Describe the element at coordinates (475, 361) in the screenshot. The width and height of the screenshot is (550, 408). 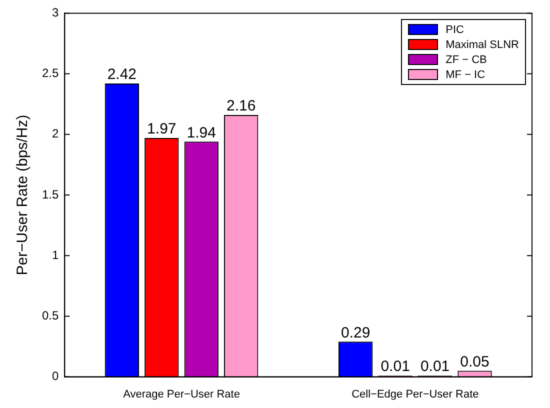
I see `data-label: 0.05` at that location.